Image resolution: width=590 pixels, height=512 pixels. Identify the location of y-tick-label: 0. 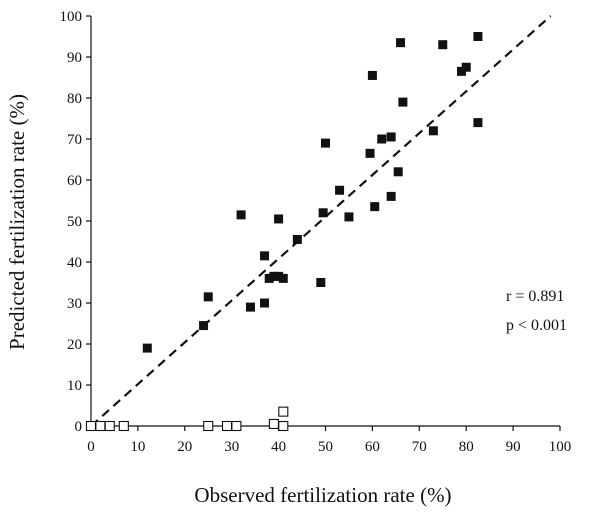
(79, 427).